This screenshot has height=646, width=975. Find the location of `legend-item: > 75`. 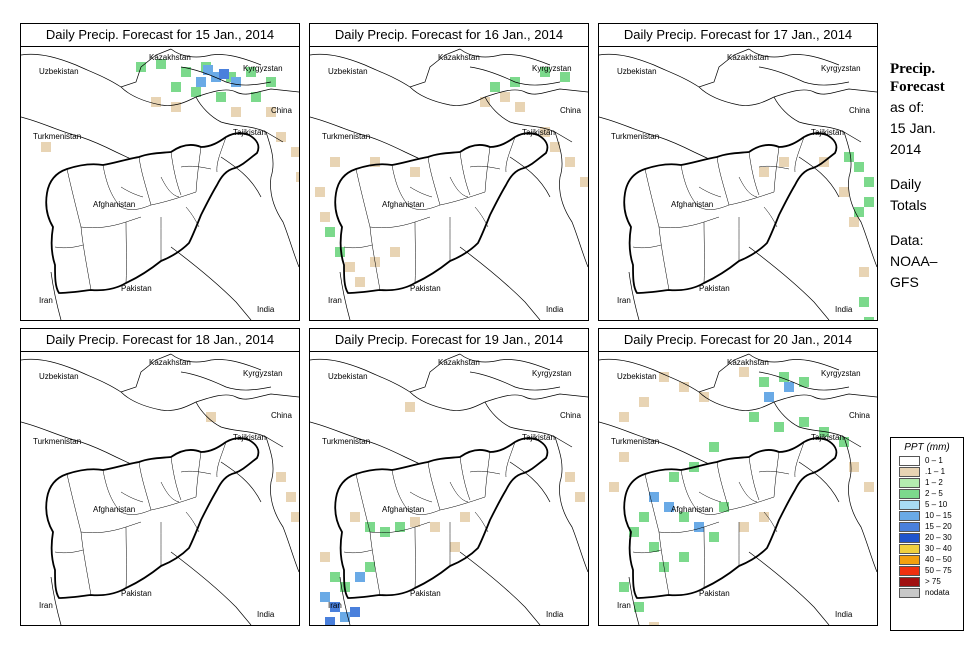

legend-item: > 75 is located at coordinates (931, 582).